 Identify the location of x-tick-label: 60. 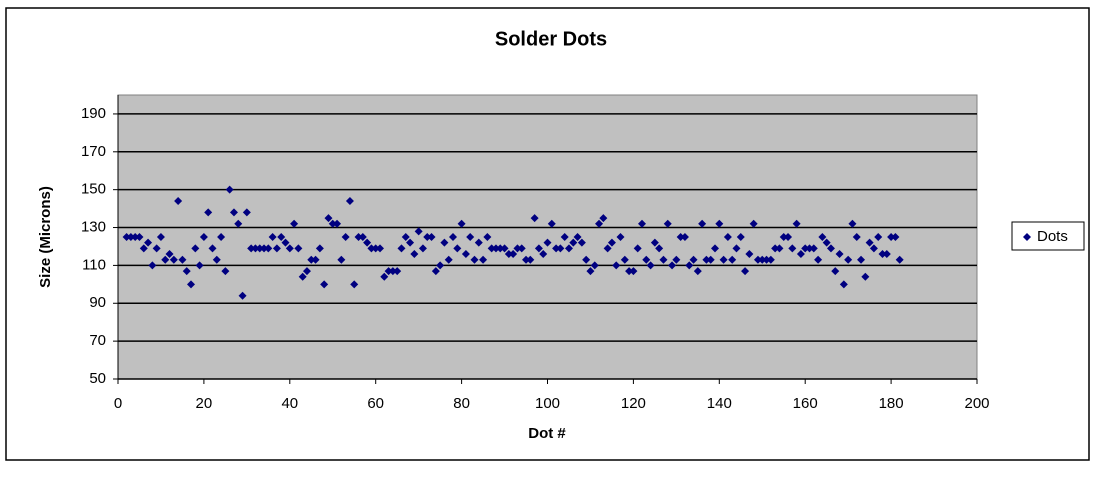
(375, 403).